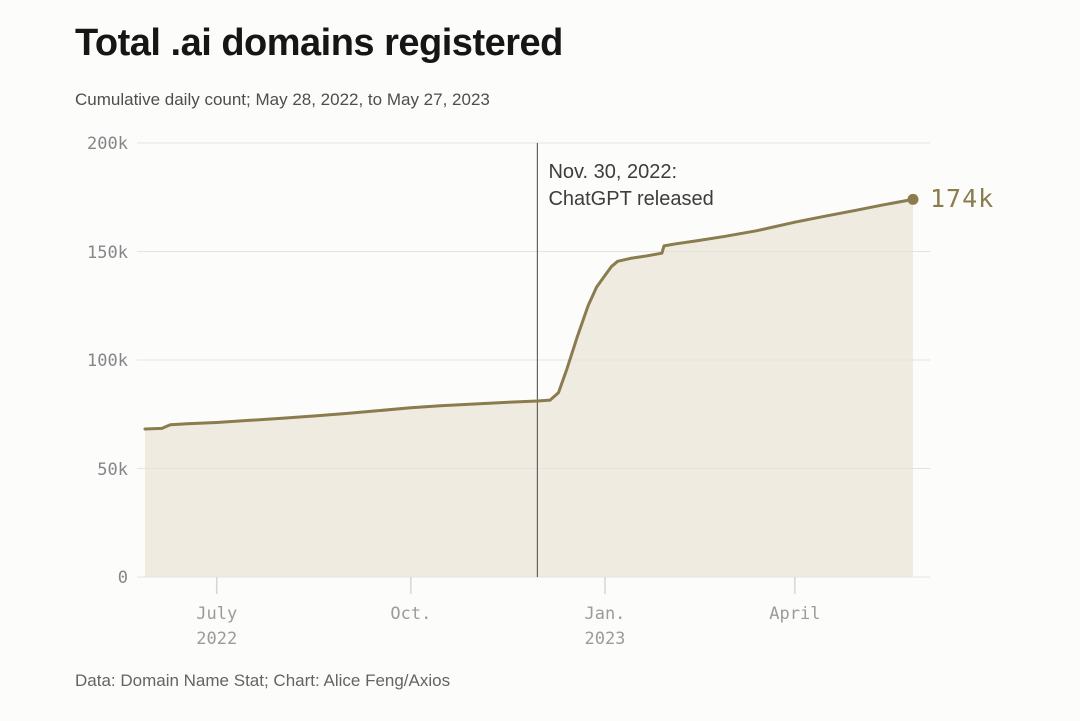 This screenshot has height=721, width=1080. What do you see at coordinates (112, 469) in the screenshot?
I see `y-axis-label-50k: 50k` at bounding box center [112, 469].